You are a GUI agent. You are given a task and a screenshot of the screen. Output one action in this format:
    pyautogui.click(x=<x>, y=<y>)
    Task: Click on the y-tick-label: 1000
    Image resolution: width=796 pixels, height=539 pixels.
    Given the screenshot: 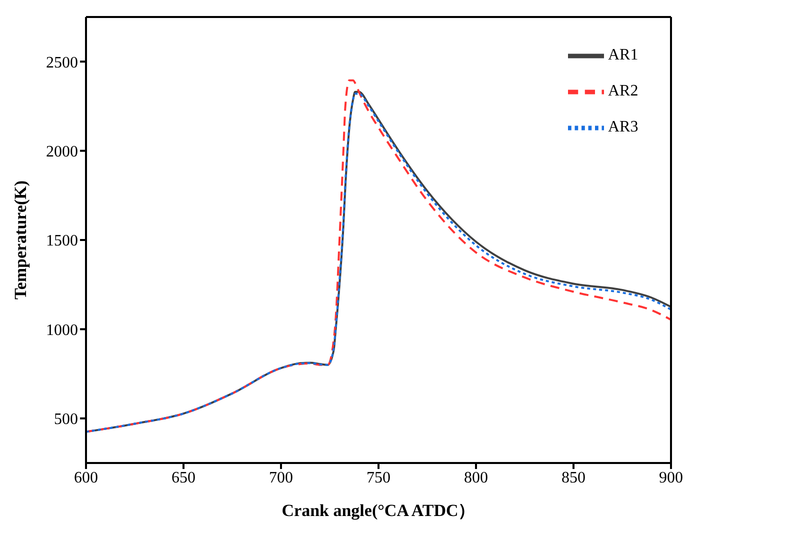 What is the action you would take?
    pyautogui.click(x=62, y=330)
    